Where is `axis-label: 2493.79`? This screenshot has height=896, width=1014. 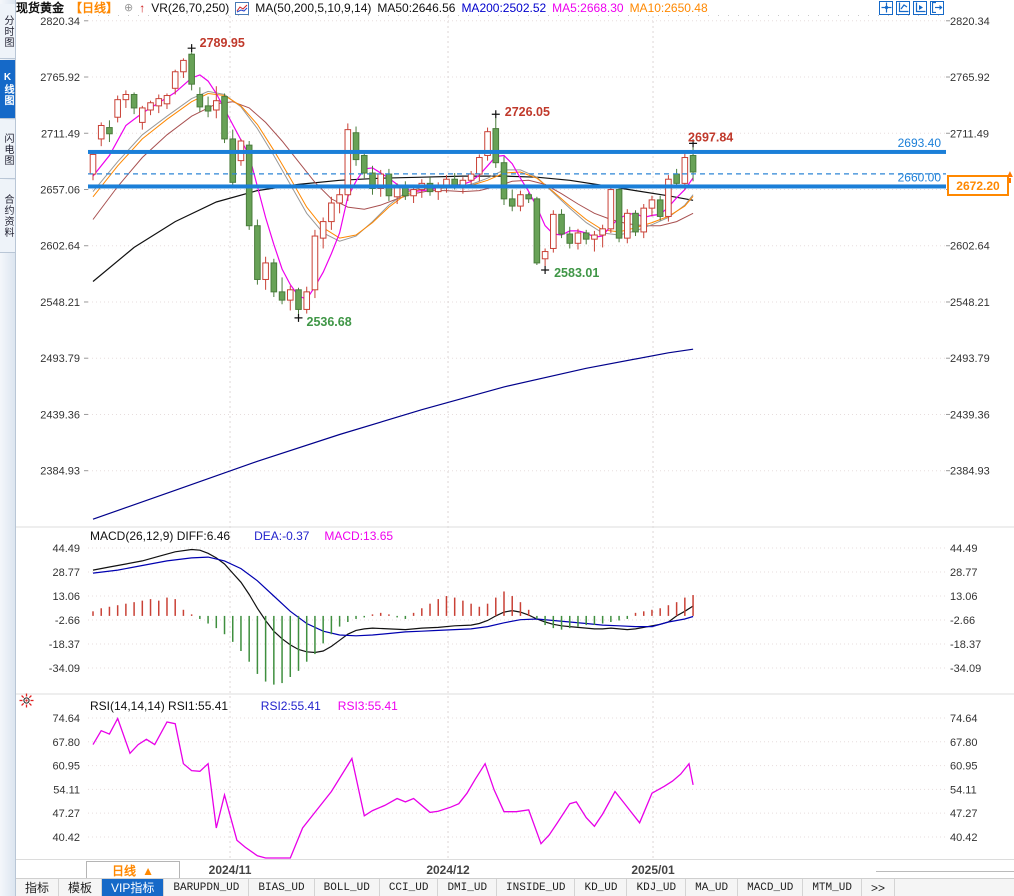
axis-label: 2493.79 is located at coordinates (60, 359).